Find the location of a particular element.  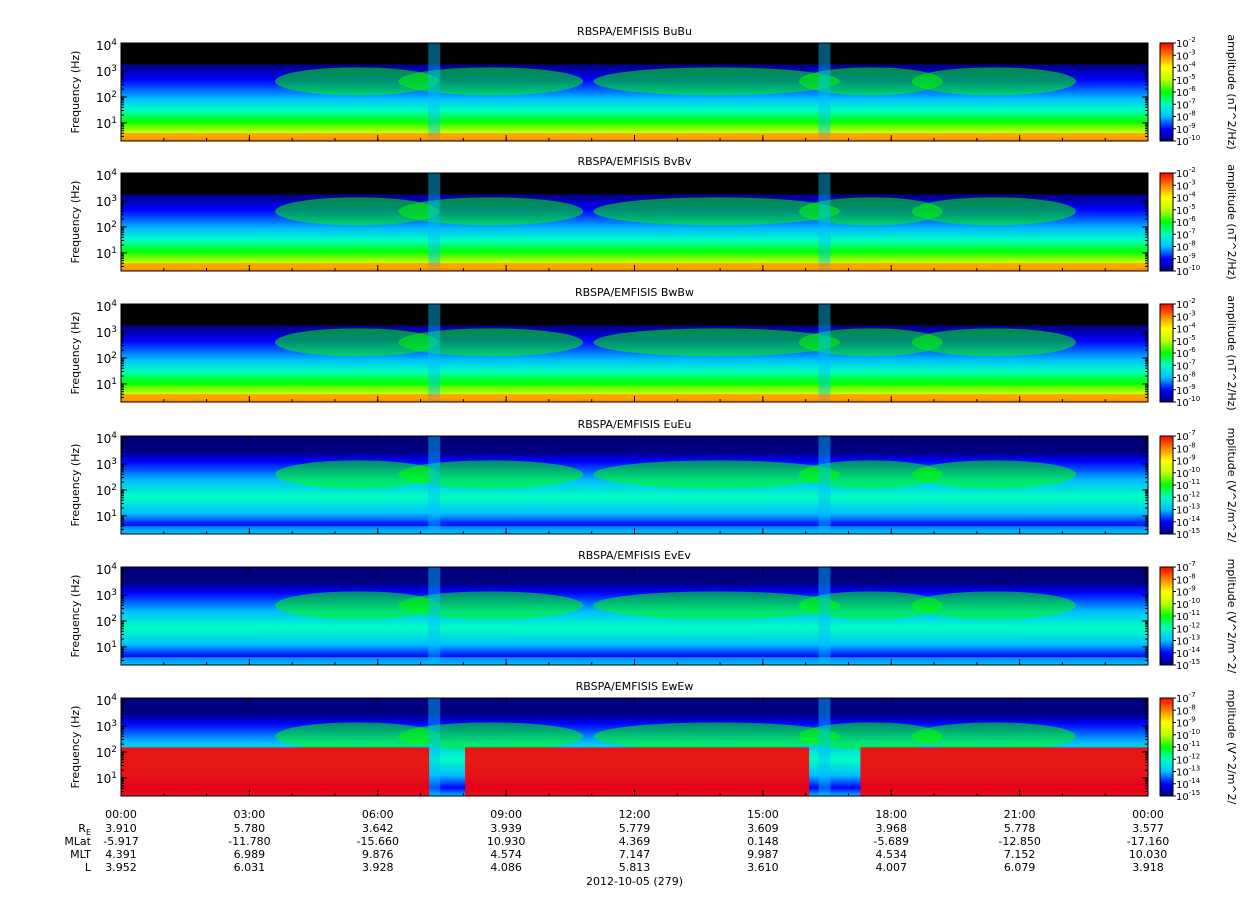

panel-title: RBSPA/EMFISIS EuEu is located at coordinates (635, 424).